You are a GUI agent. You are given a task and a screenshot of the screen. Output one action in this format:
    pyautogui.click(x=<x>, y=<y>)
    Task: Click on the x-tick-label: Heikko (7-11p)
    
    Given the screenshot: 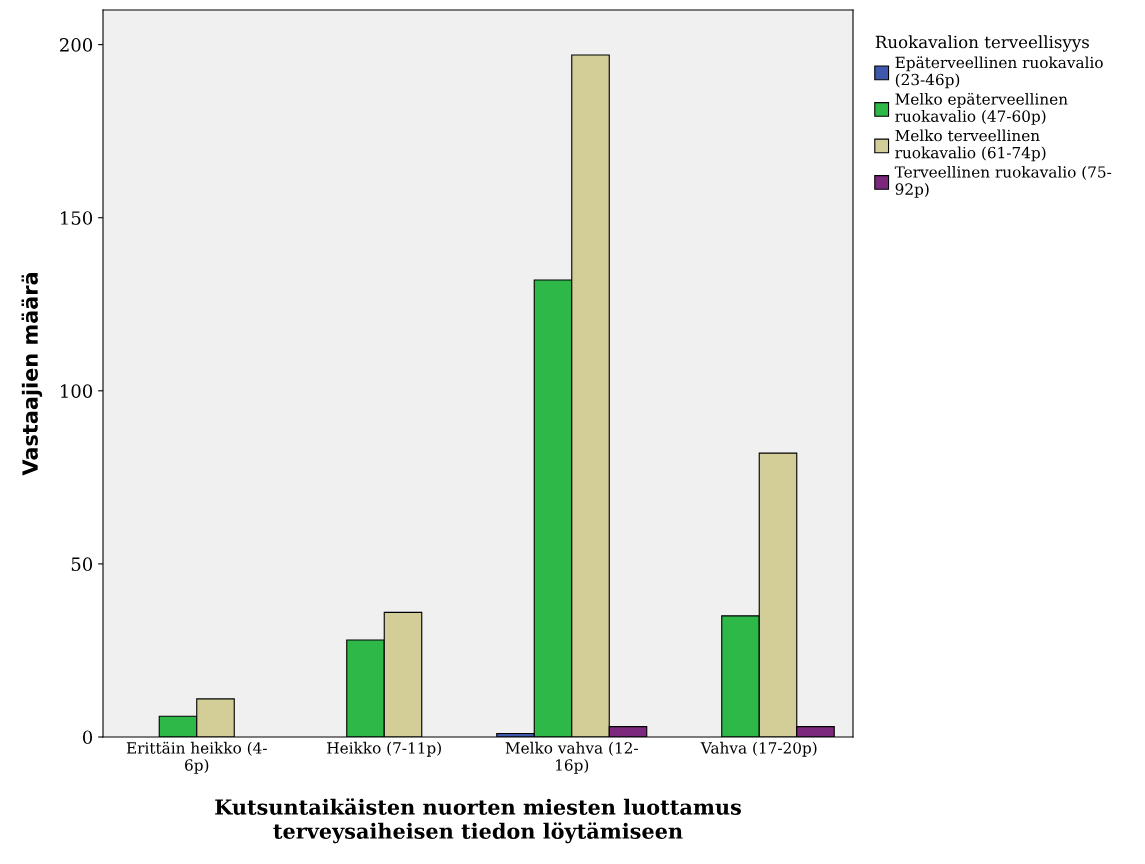 What is the action you would take?
    pyautogui.click(x=384, y=749)
    